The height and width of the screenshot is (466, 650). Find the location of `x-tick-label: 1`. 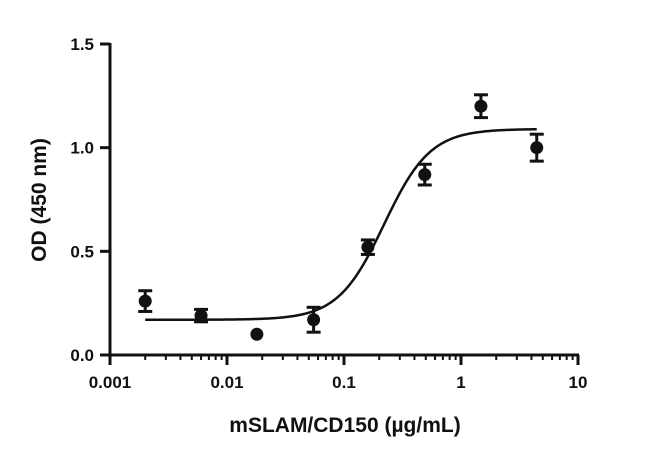

x-tick-label: 1 is located at coordinates (460, 382).